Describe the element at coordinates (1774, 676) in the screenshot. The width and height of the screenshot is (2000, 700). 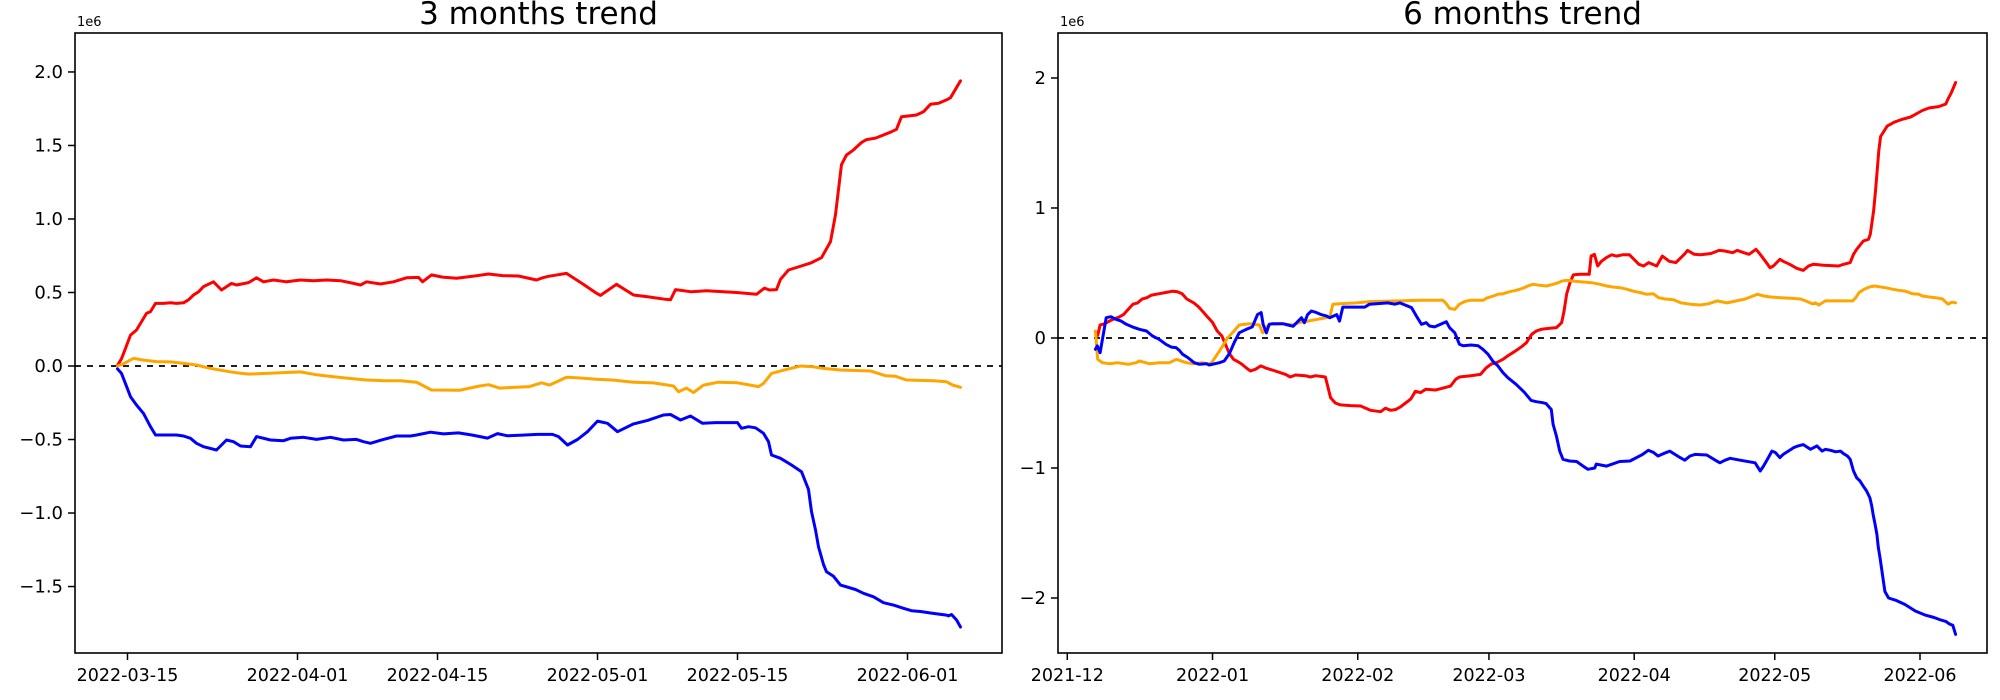
I see `x-tick-label: 2022-05` at that location.